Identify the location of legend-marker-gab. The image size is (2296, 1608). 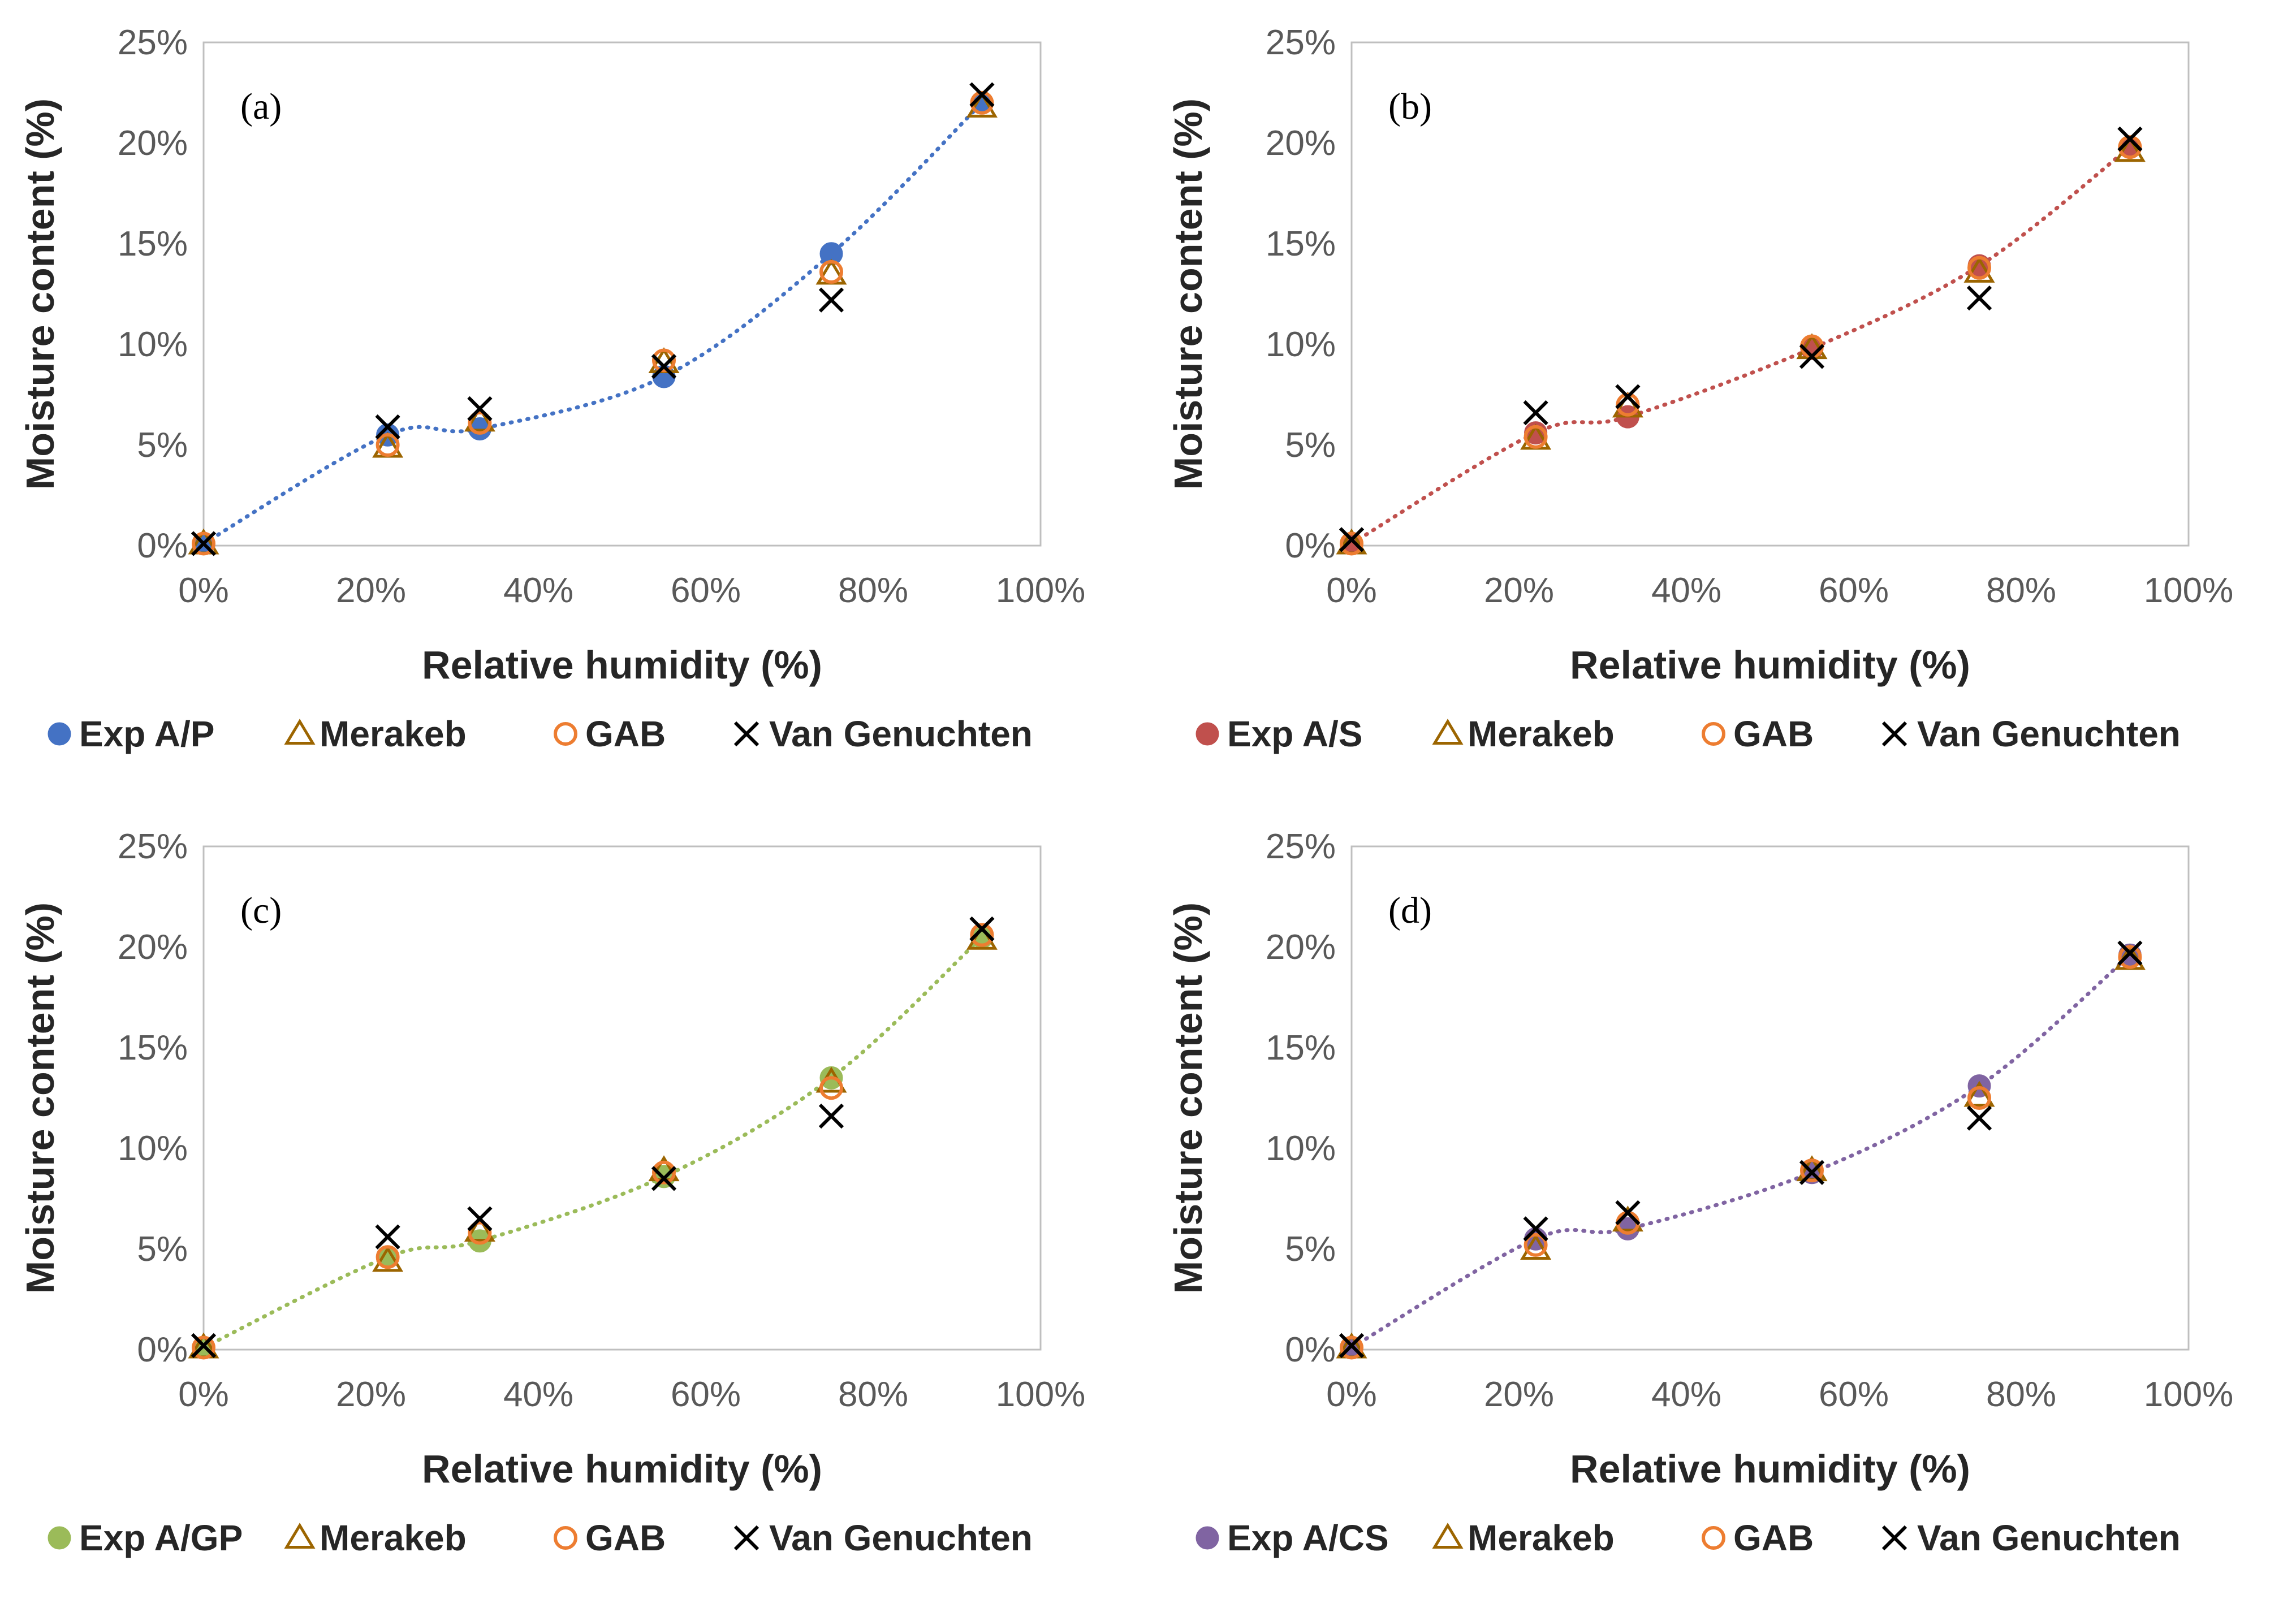
(1714, 734).